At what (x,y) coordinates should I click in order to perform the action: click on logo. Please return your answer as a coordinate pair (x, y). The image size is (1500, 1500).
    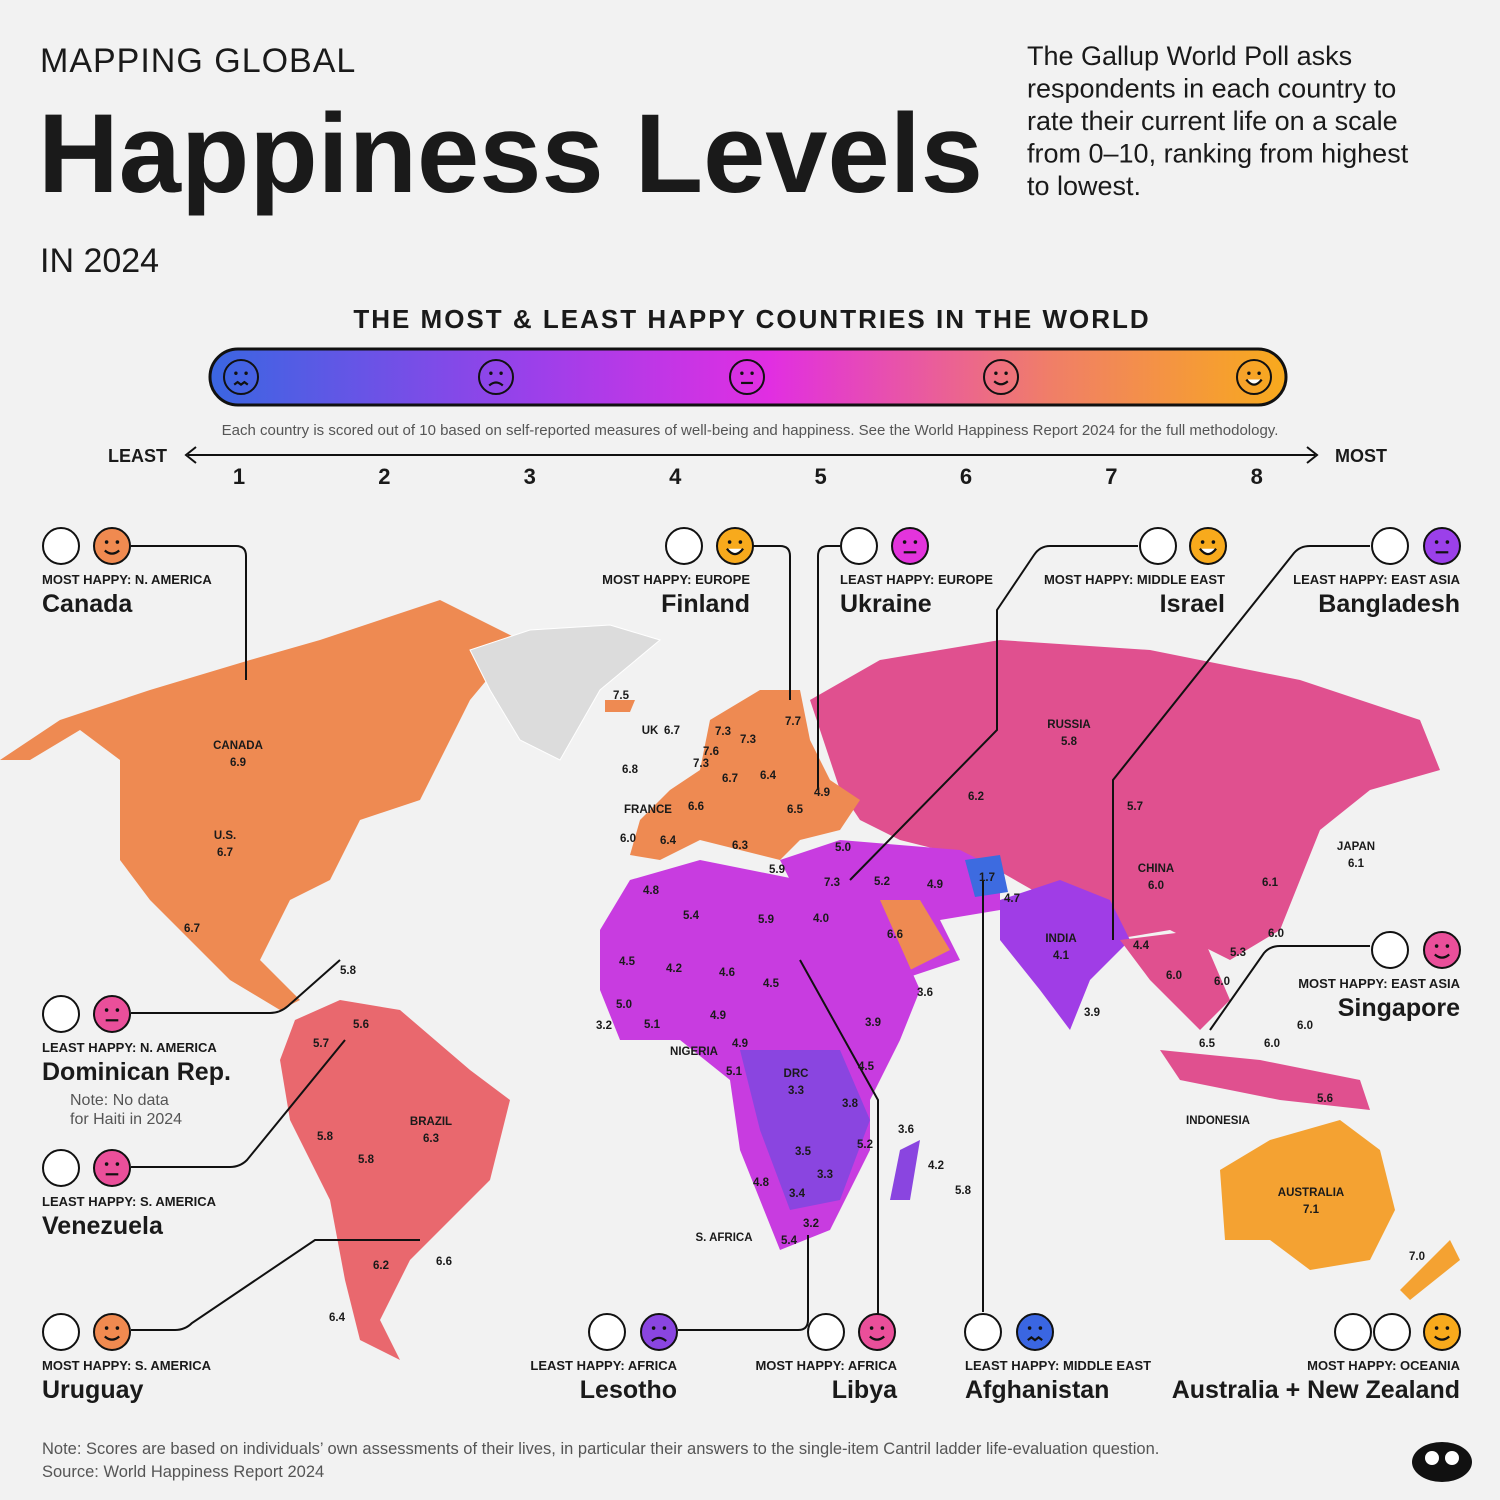
    Looking at the image, I should click on (1442, 1462).